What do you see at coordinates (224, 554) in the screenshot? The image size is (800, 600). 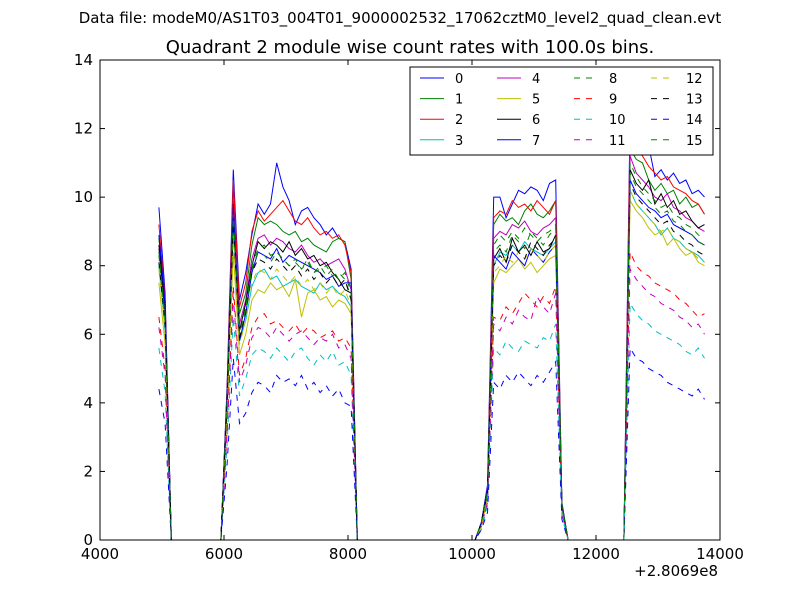 I see `x-tick-label: 6000` at bounding box center [224, 554].